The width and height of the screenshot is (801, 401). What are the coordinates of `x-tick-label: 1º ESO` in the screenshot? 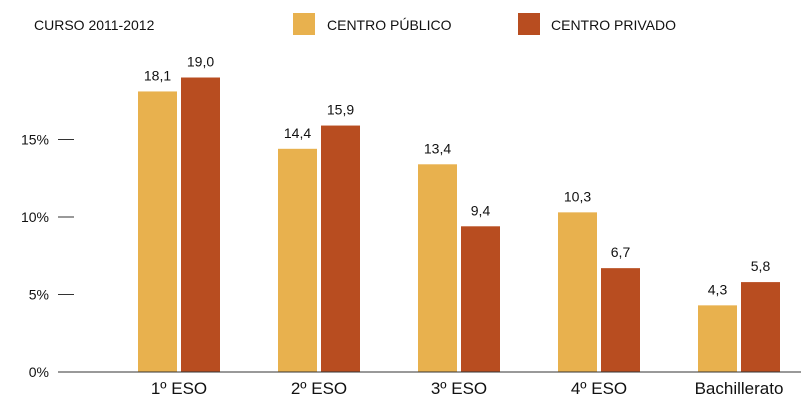 It's located at (179, 388).